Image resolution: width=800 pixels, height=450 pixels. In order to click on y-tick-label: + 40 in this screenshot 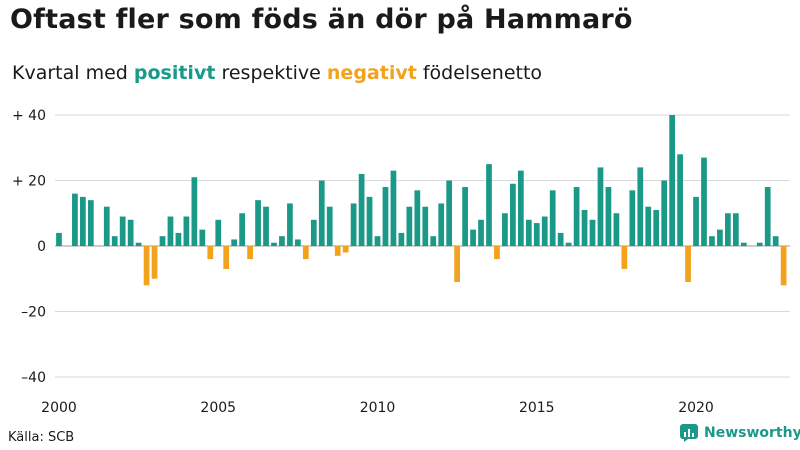, I will do `click(29, 116)`.